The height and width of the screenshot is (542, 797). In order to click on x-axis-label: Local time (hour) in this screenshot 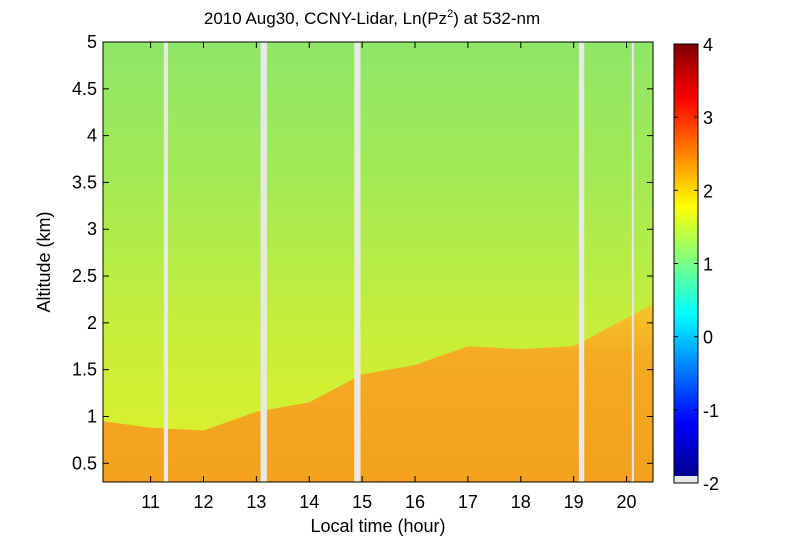, I will do `click(377, 526)`.